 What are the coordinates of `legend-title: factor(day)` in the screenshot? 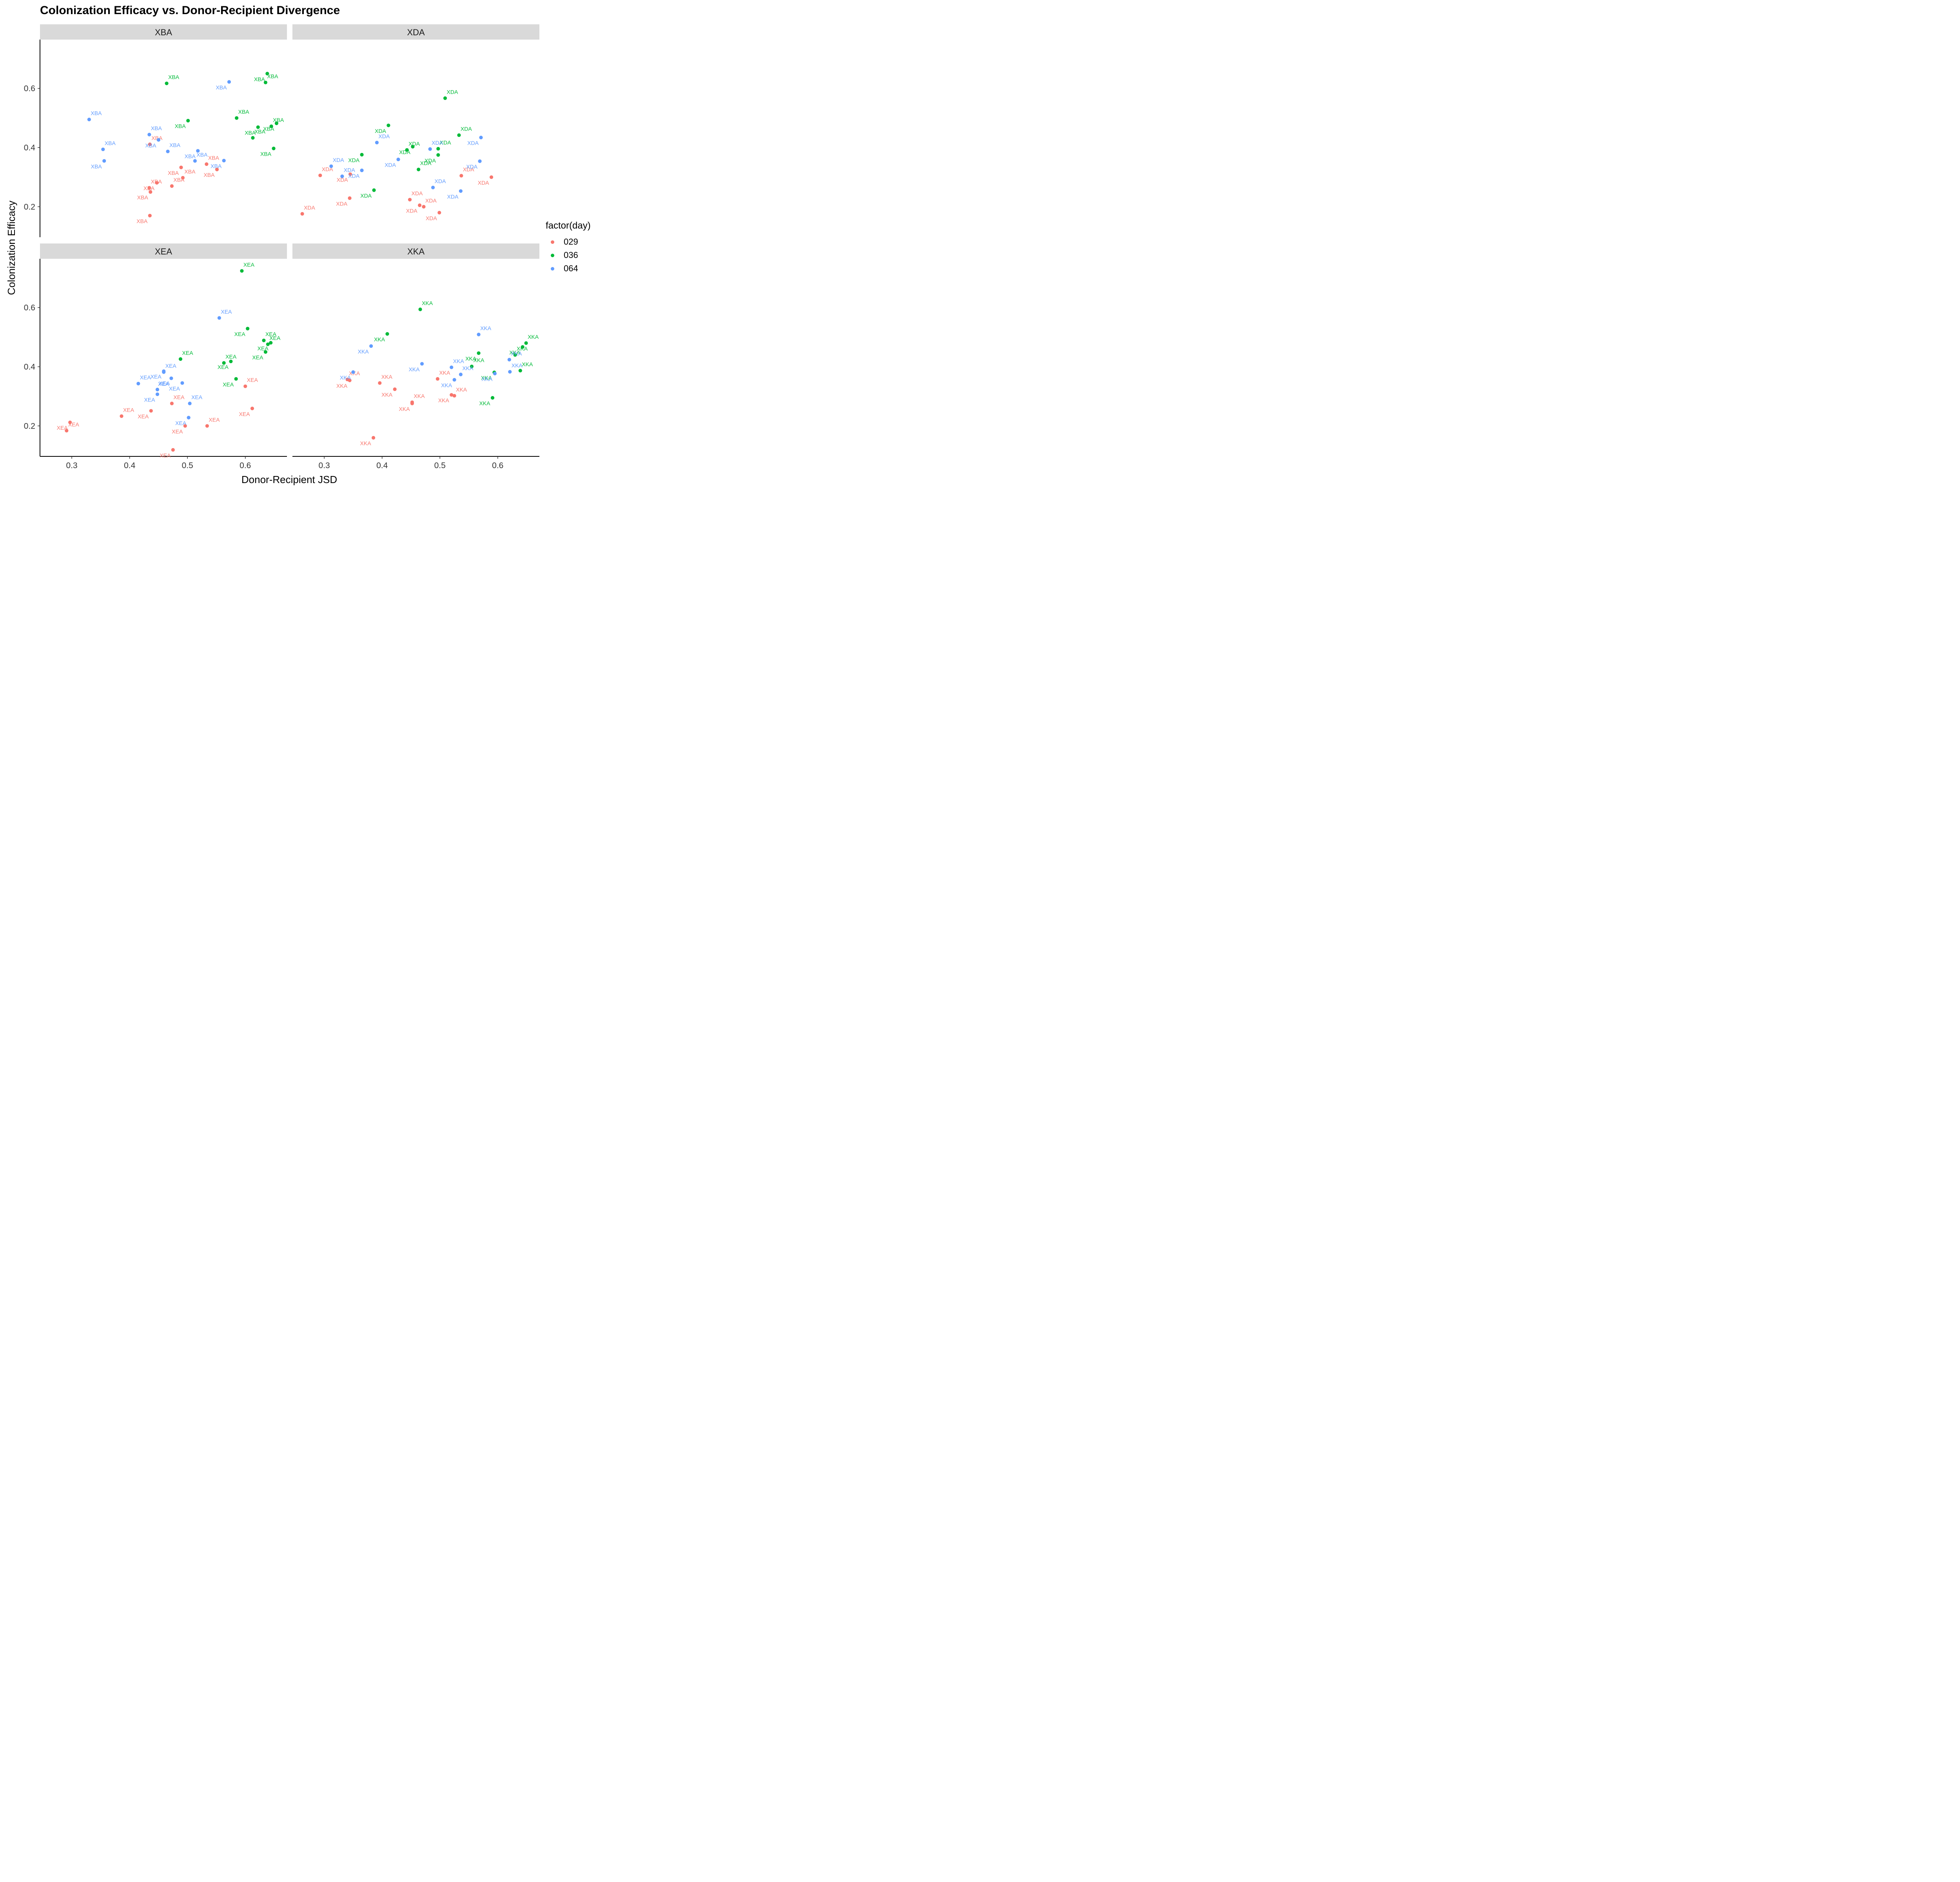 It's located at (568, 225).